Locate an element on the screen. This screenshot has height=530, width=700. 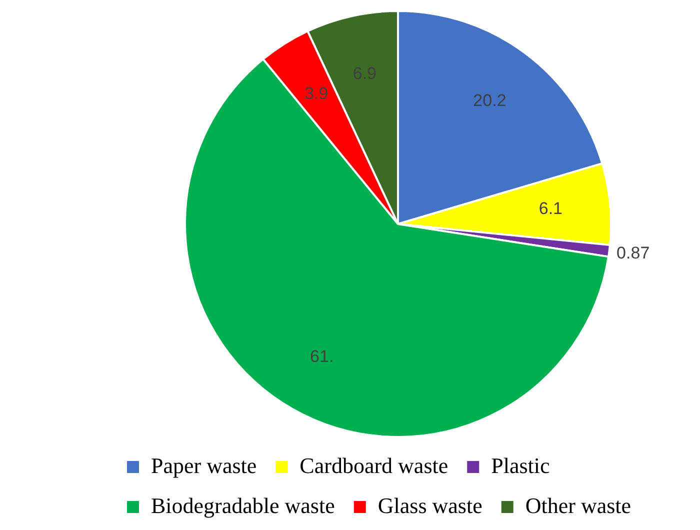
legend-label: Paper waste is located at coordinates (204, 465).